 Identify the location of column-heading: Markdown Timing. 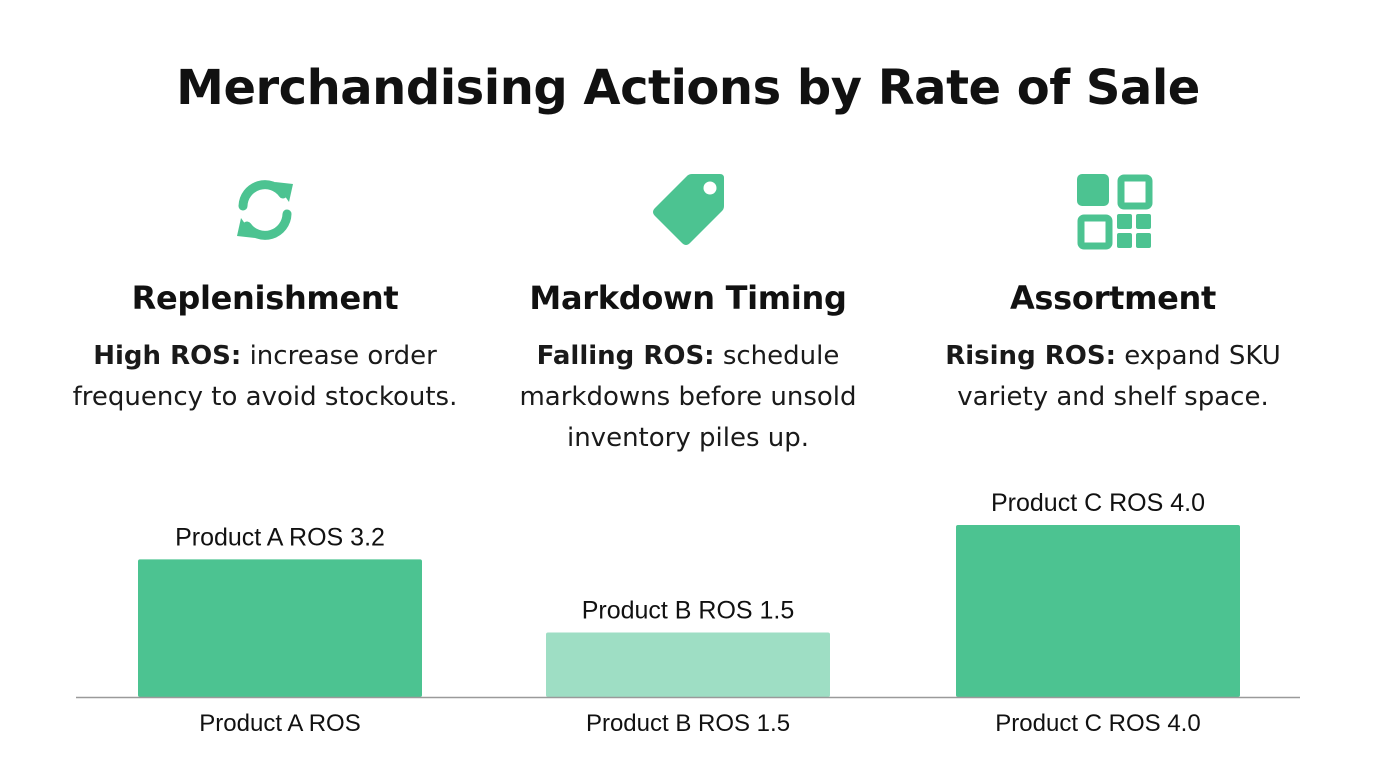
(688, 298).